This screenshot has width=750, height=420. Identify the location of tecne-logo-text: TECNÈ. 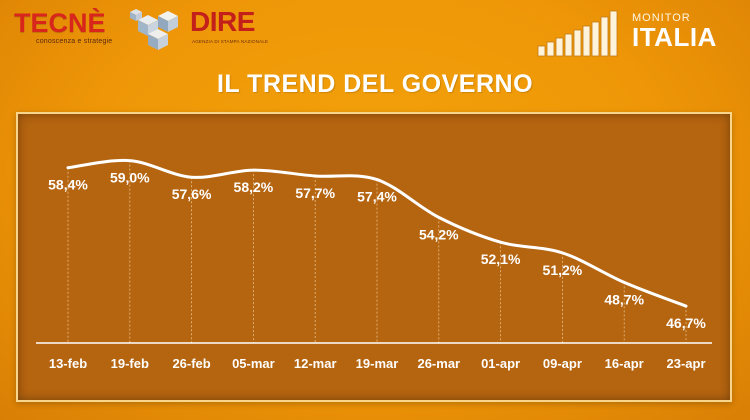
(60, 23).